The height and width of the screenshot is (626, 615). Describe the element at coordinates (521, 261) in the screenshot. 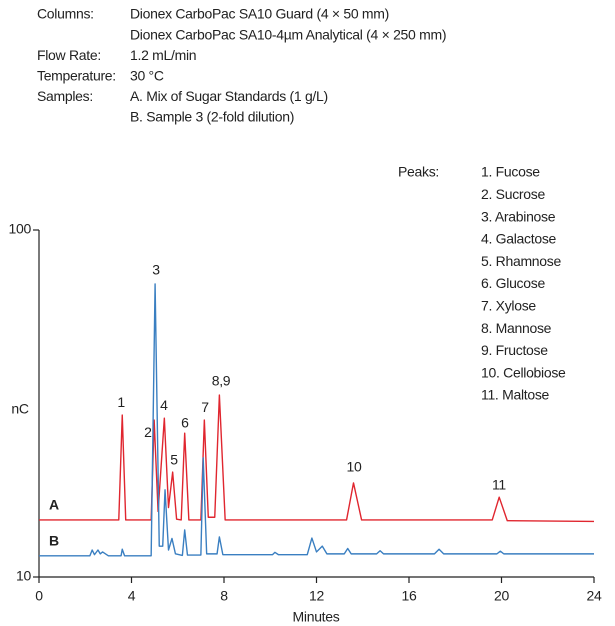

I see `peak-name: 5. Rhamnose` at that location.